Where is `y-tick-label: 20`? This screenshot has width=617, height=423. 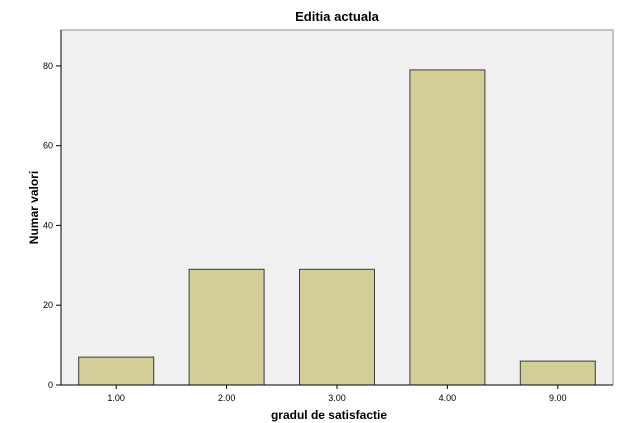 y-tick-label: 20 is located at coordinates (48, 305).